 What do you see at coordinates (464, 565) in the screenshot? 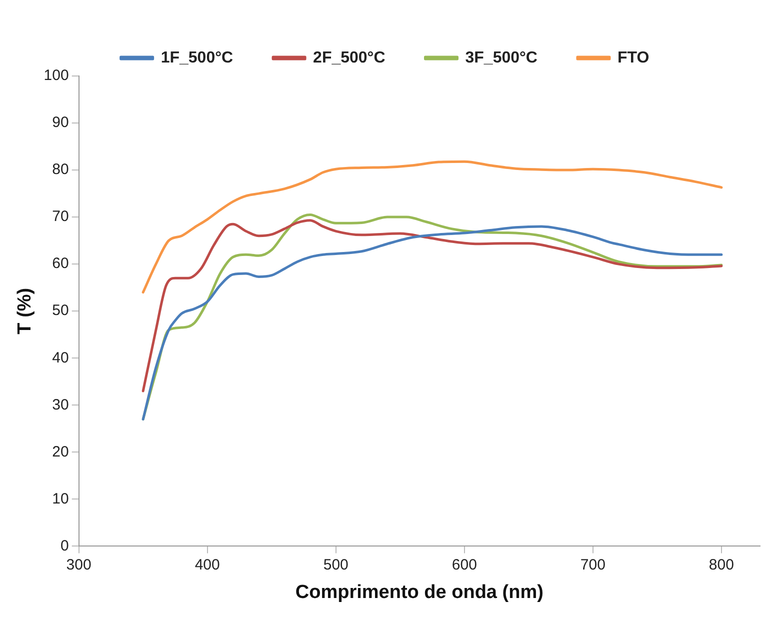
I see `x-tick-label: 600` at bounding box center [464, 565].